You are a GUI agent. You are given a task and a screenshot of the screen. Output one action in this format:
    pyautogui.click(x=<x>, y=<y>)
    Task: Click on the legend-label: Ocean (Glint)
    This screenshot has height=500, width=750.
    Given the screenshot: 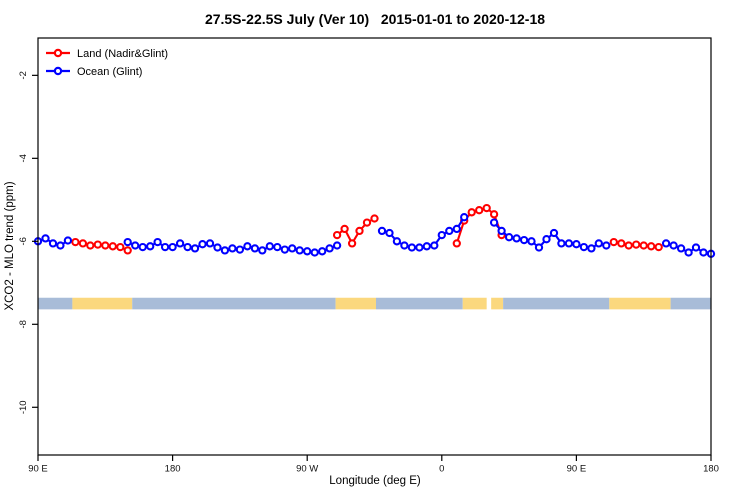 What is the action you would take?
    pyautogui.click(x=109, y=72)
    